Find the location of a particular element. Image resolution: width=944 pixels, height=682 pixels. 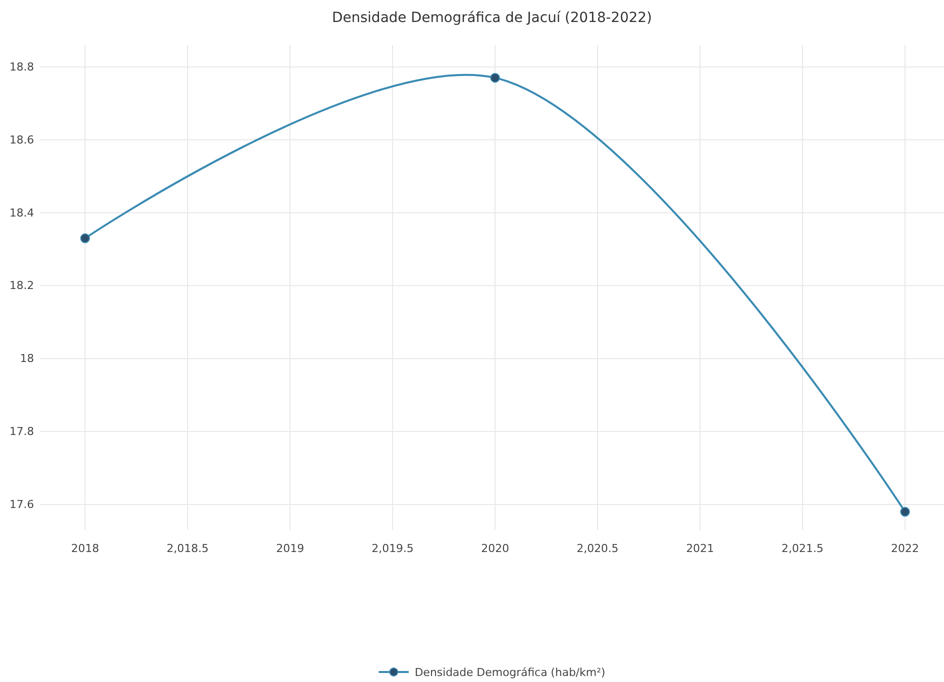

legend-label: Densidade Demográfica (hab/km²) is located at coordinates (510, 672).